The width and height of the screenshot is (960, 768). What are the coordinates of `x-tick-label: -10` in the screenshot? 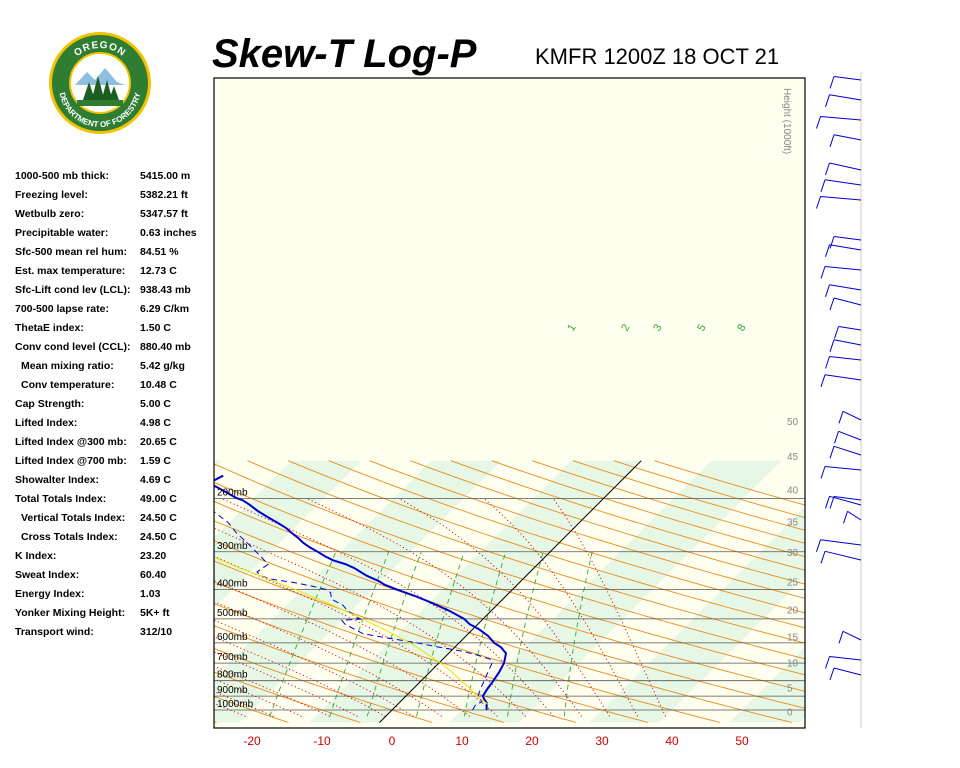 It's located at (322, 741).